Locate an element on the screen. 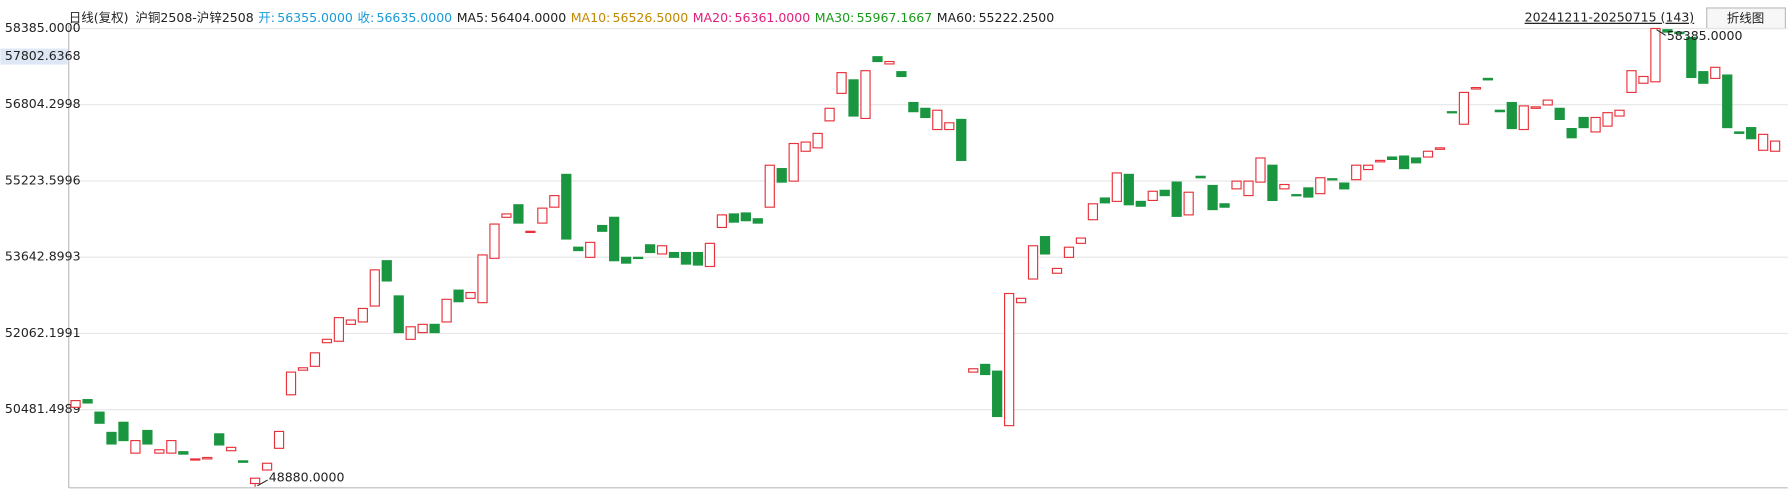  line-chart-button-label: 折线图 is located at coordinates (1746, 17).